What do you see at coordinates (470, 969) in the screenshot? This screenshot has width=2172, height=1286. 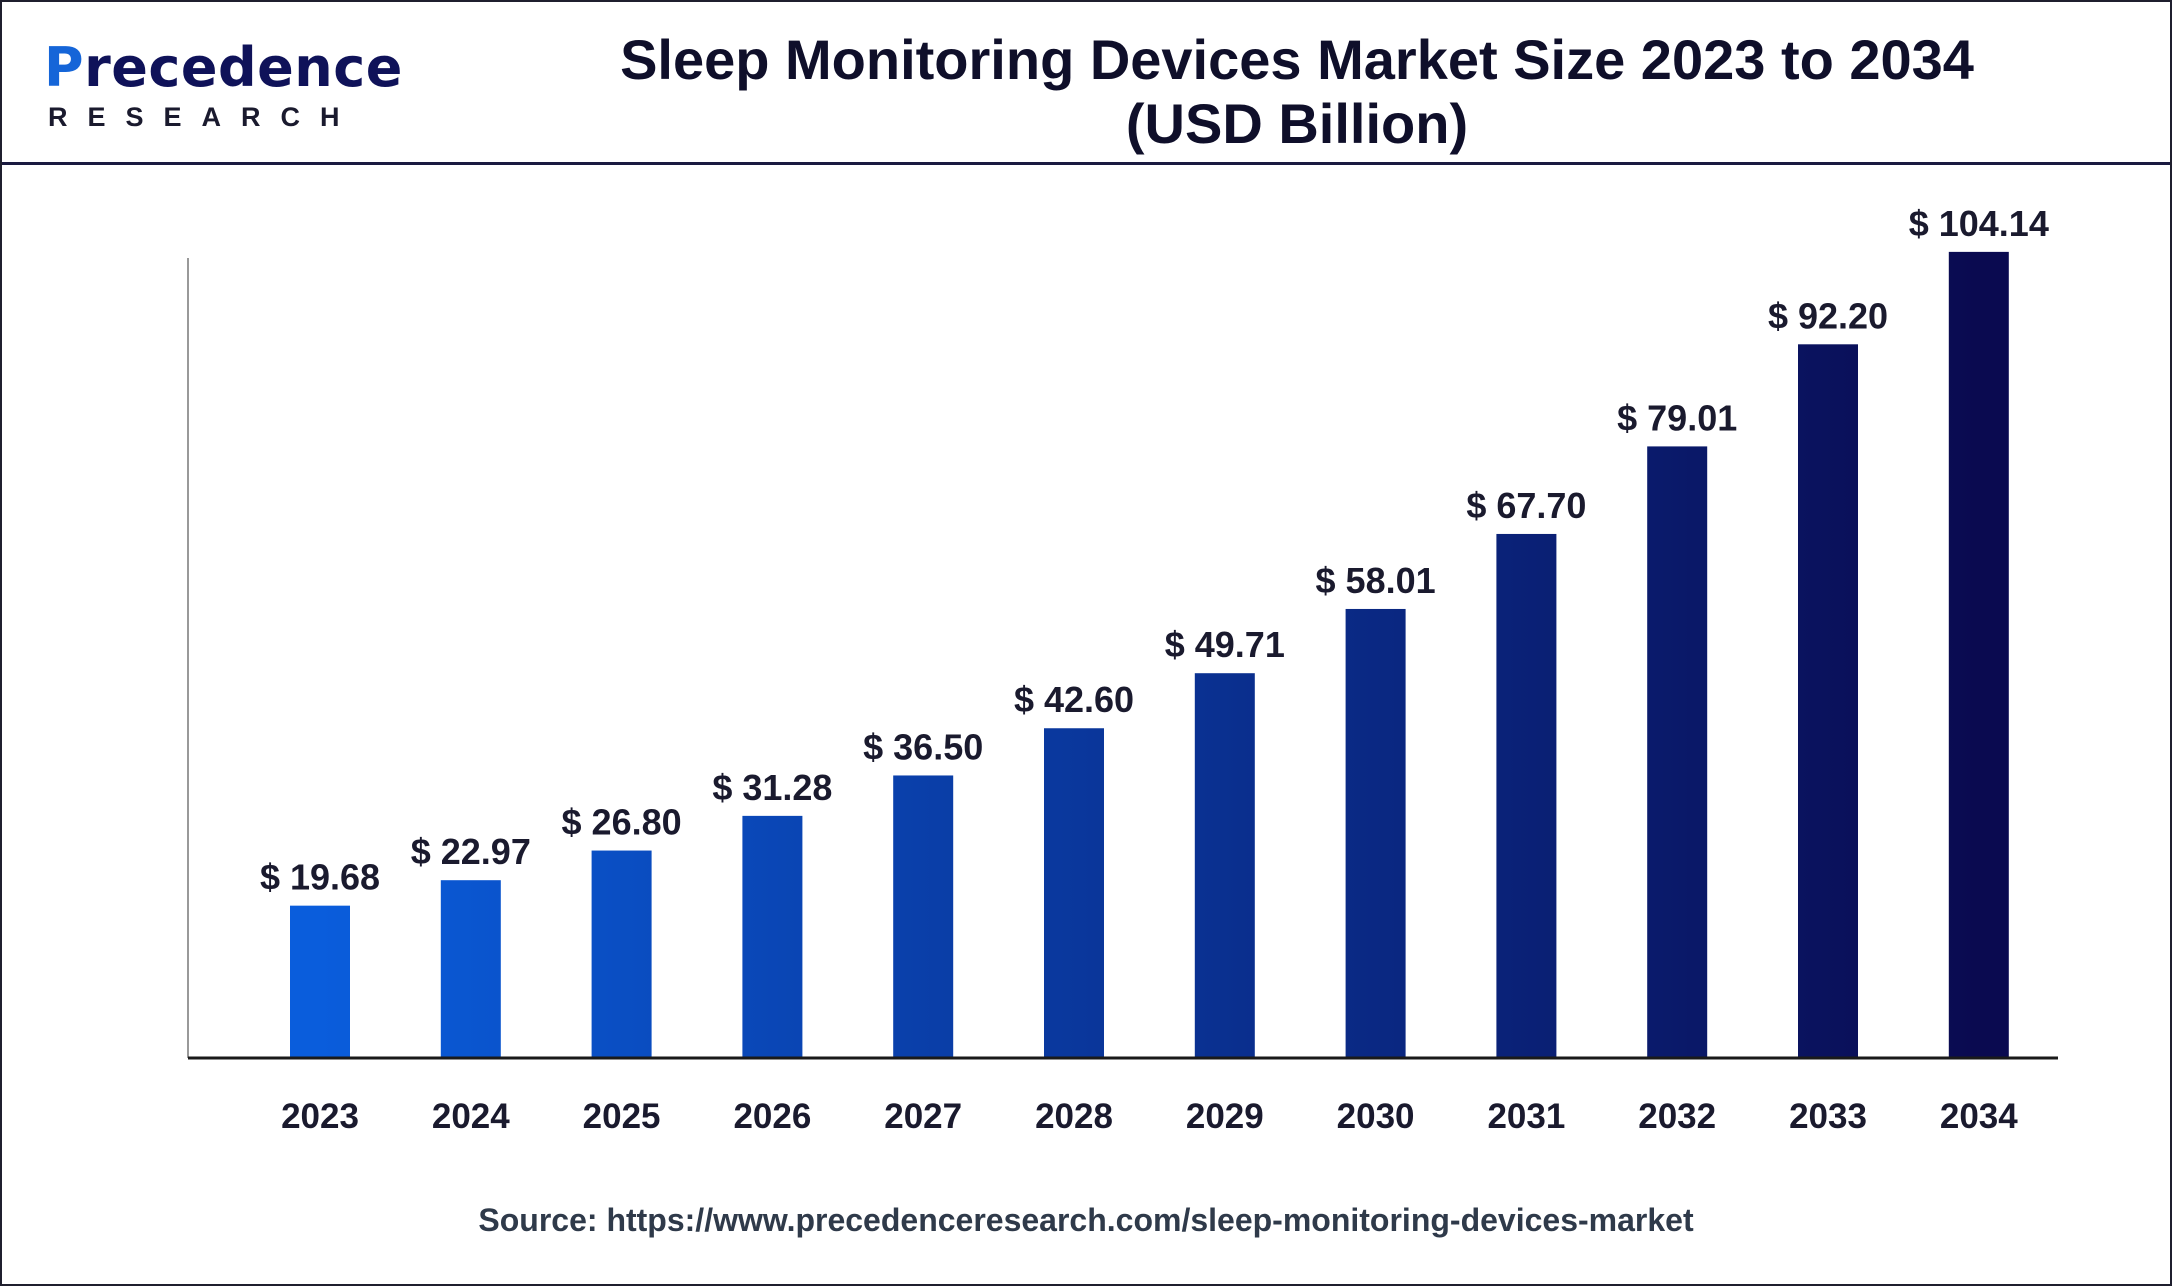 I see `bar-2024` at bounding box center [470, 969].